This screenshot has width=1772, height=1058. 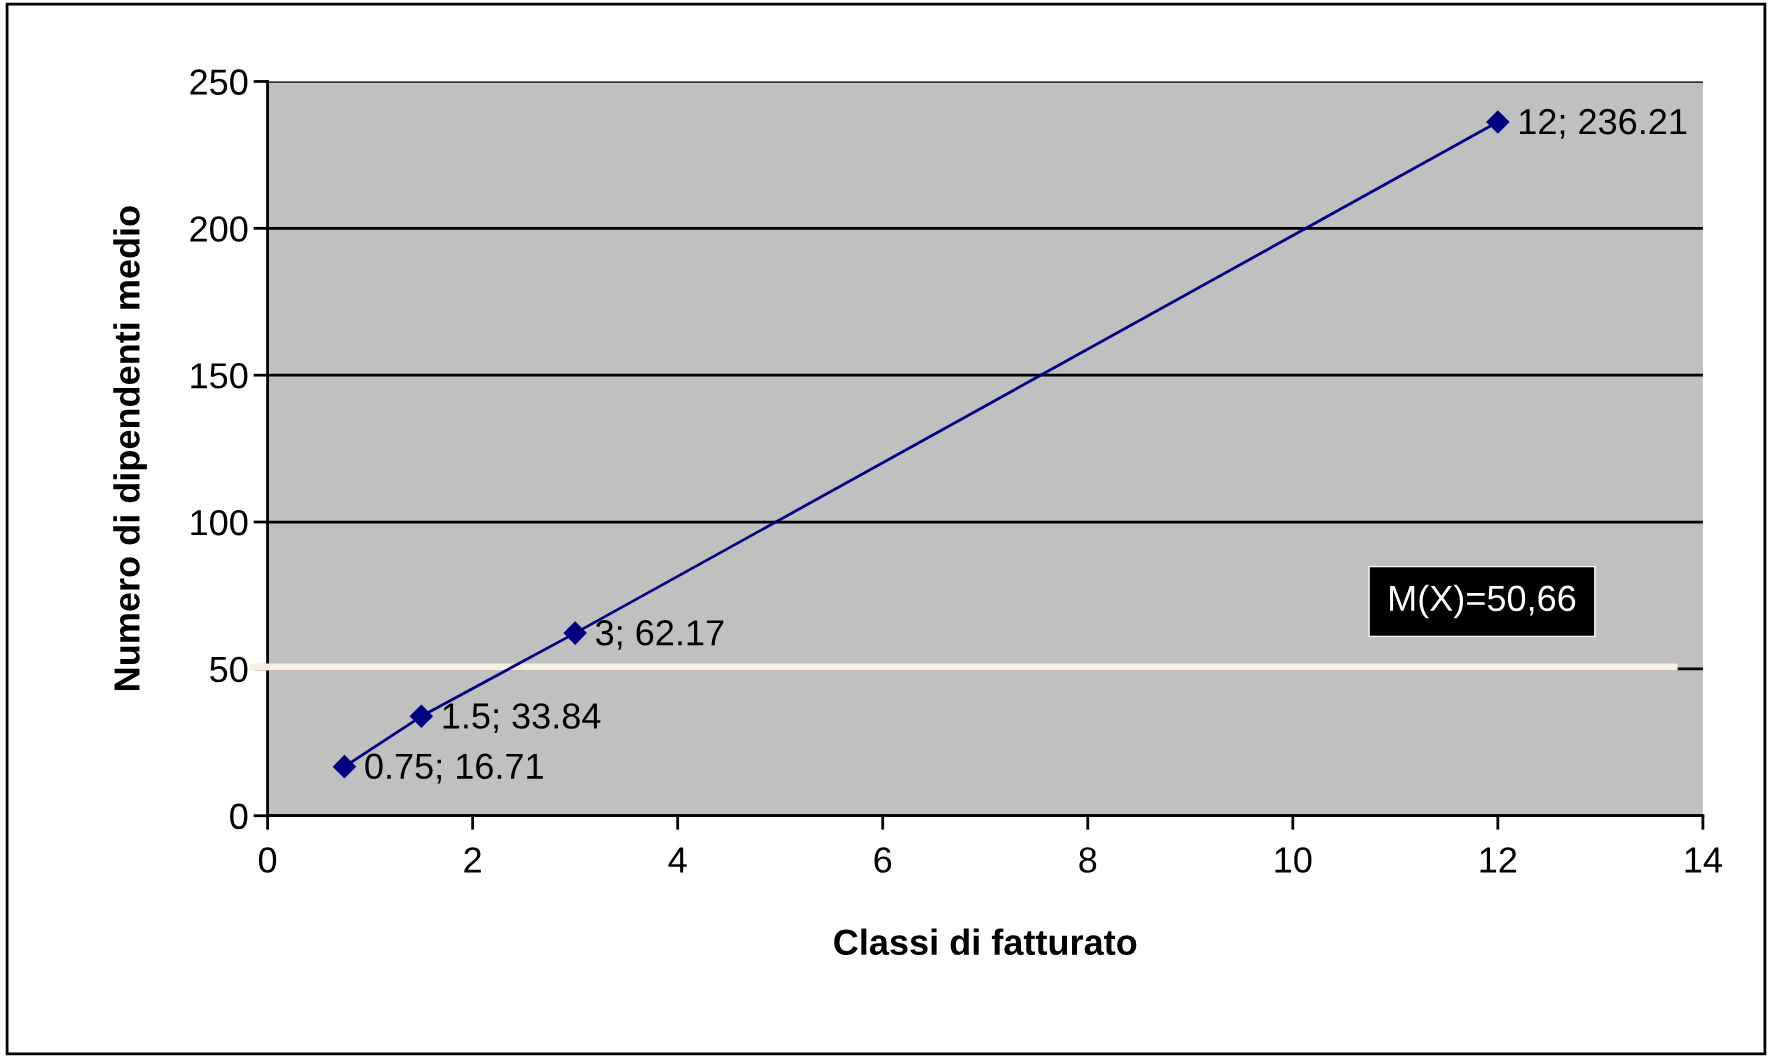 I want to click on data-label: 12; 236.21, so click(x=1603, y=123).